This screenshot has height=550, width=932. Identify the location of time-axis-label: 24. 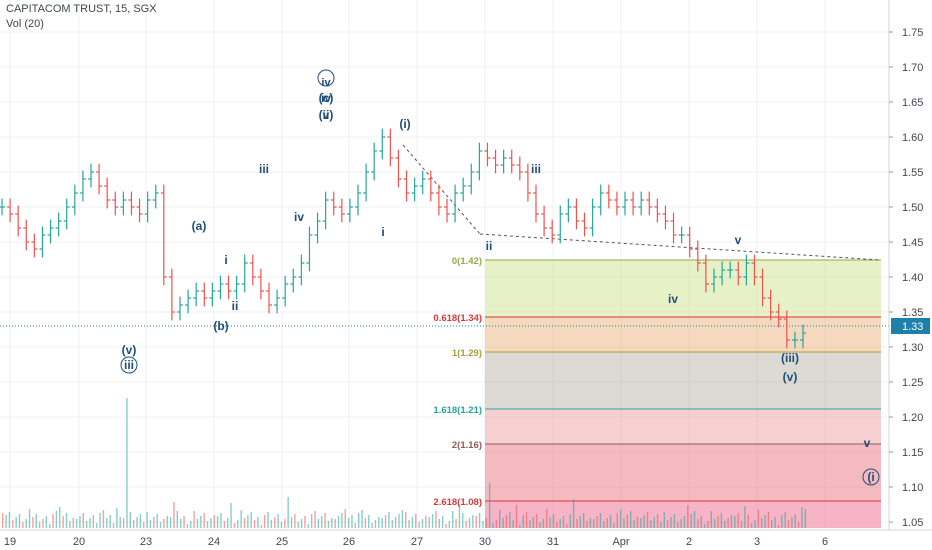
(214, 542).